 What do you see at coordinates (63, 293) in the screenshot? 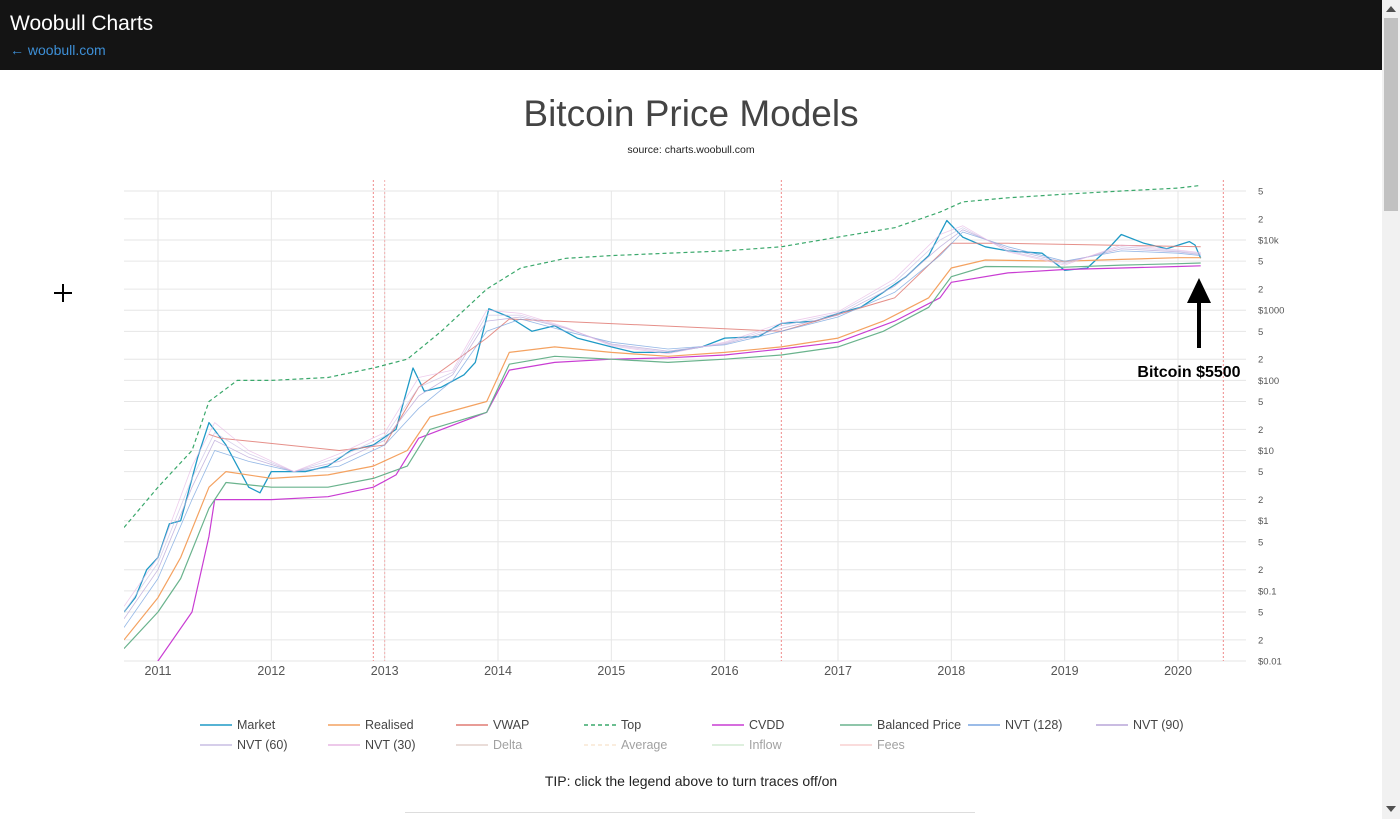
I see `crosshair-cursor-icon` at bounding box center [63, 293].